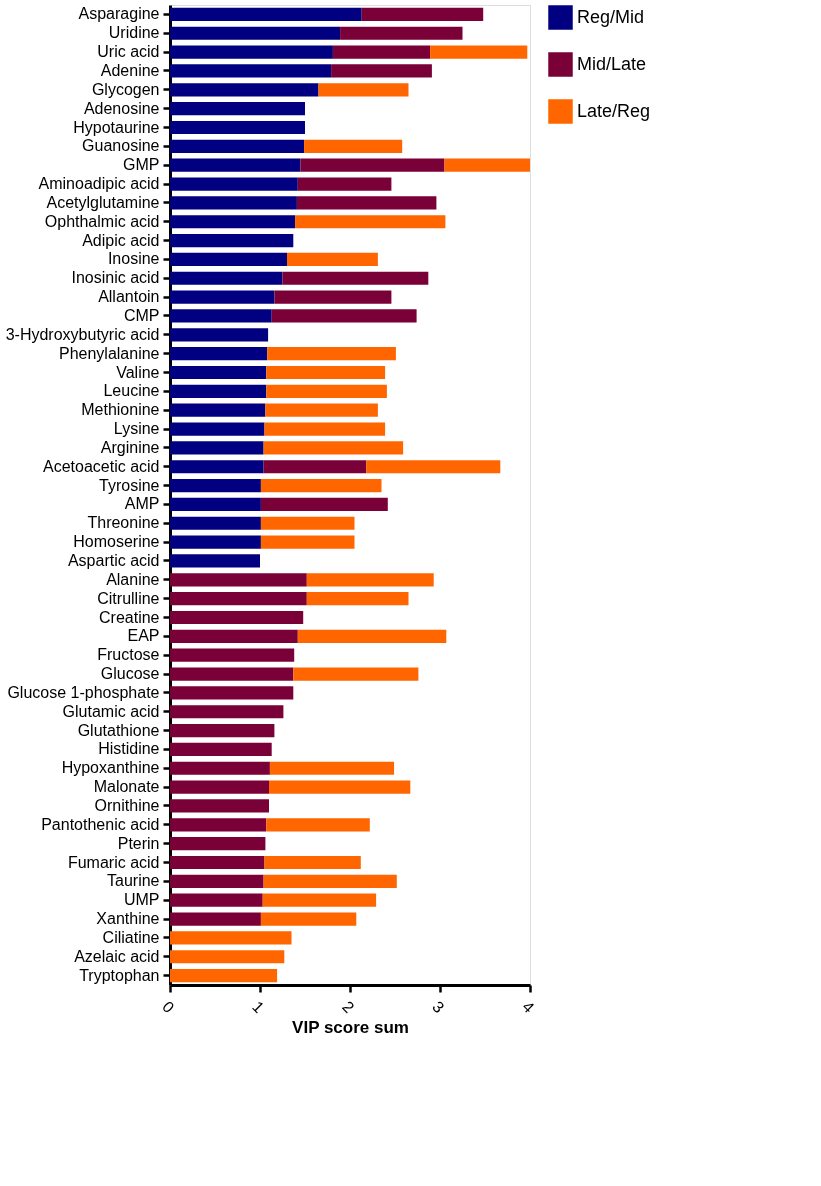 Image resolution: width=821 pixels, height=1186 pixels. Describe the element at coordinates (130, 674) in the screenshot. I see `y-tick-label: Glucose` at that location.